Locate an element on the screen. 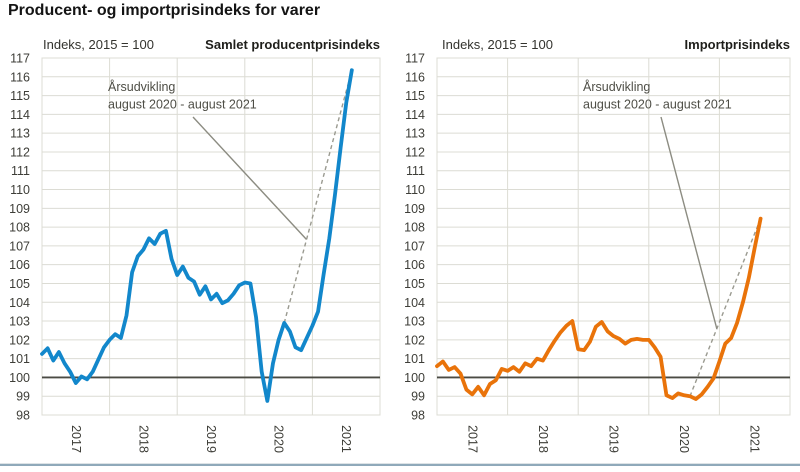  right-chart-title: Importprisindeks is located at coordinates (737, 44).